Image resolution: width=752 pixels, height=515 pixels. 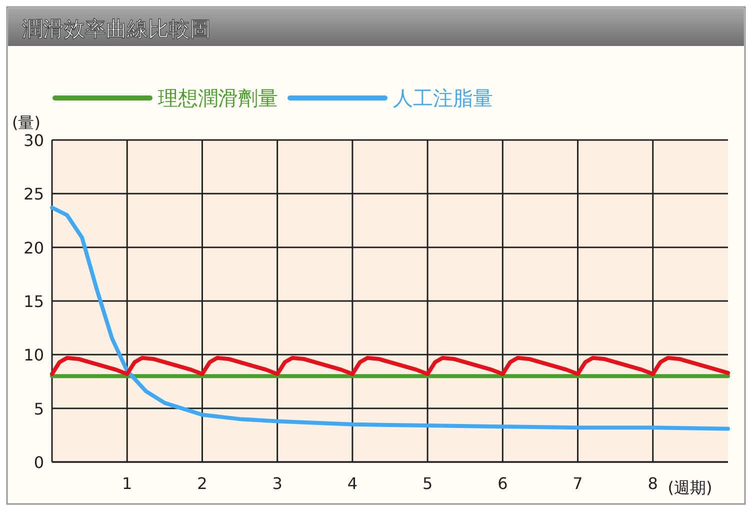 What do you see at coordinates (577, 483) in the screenshot?
I see `x-tick-label: 7` at bounding box center [577, 483].